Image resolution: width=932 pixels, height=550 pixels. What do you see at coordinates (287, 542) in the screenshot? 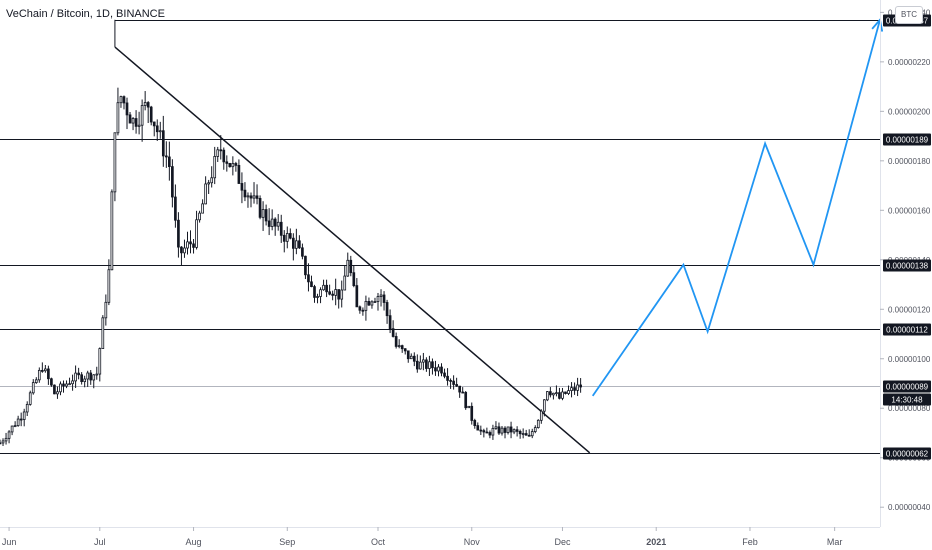
I see `x-tick-label: Sep` at bounding box center [287, 542].